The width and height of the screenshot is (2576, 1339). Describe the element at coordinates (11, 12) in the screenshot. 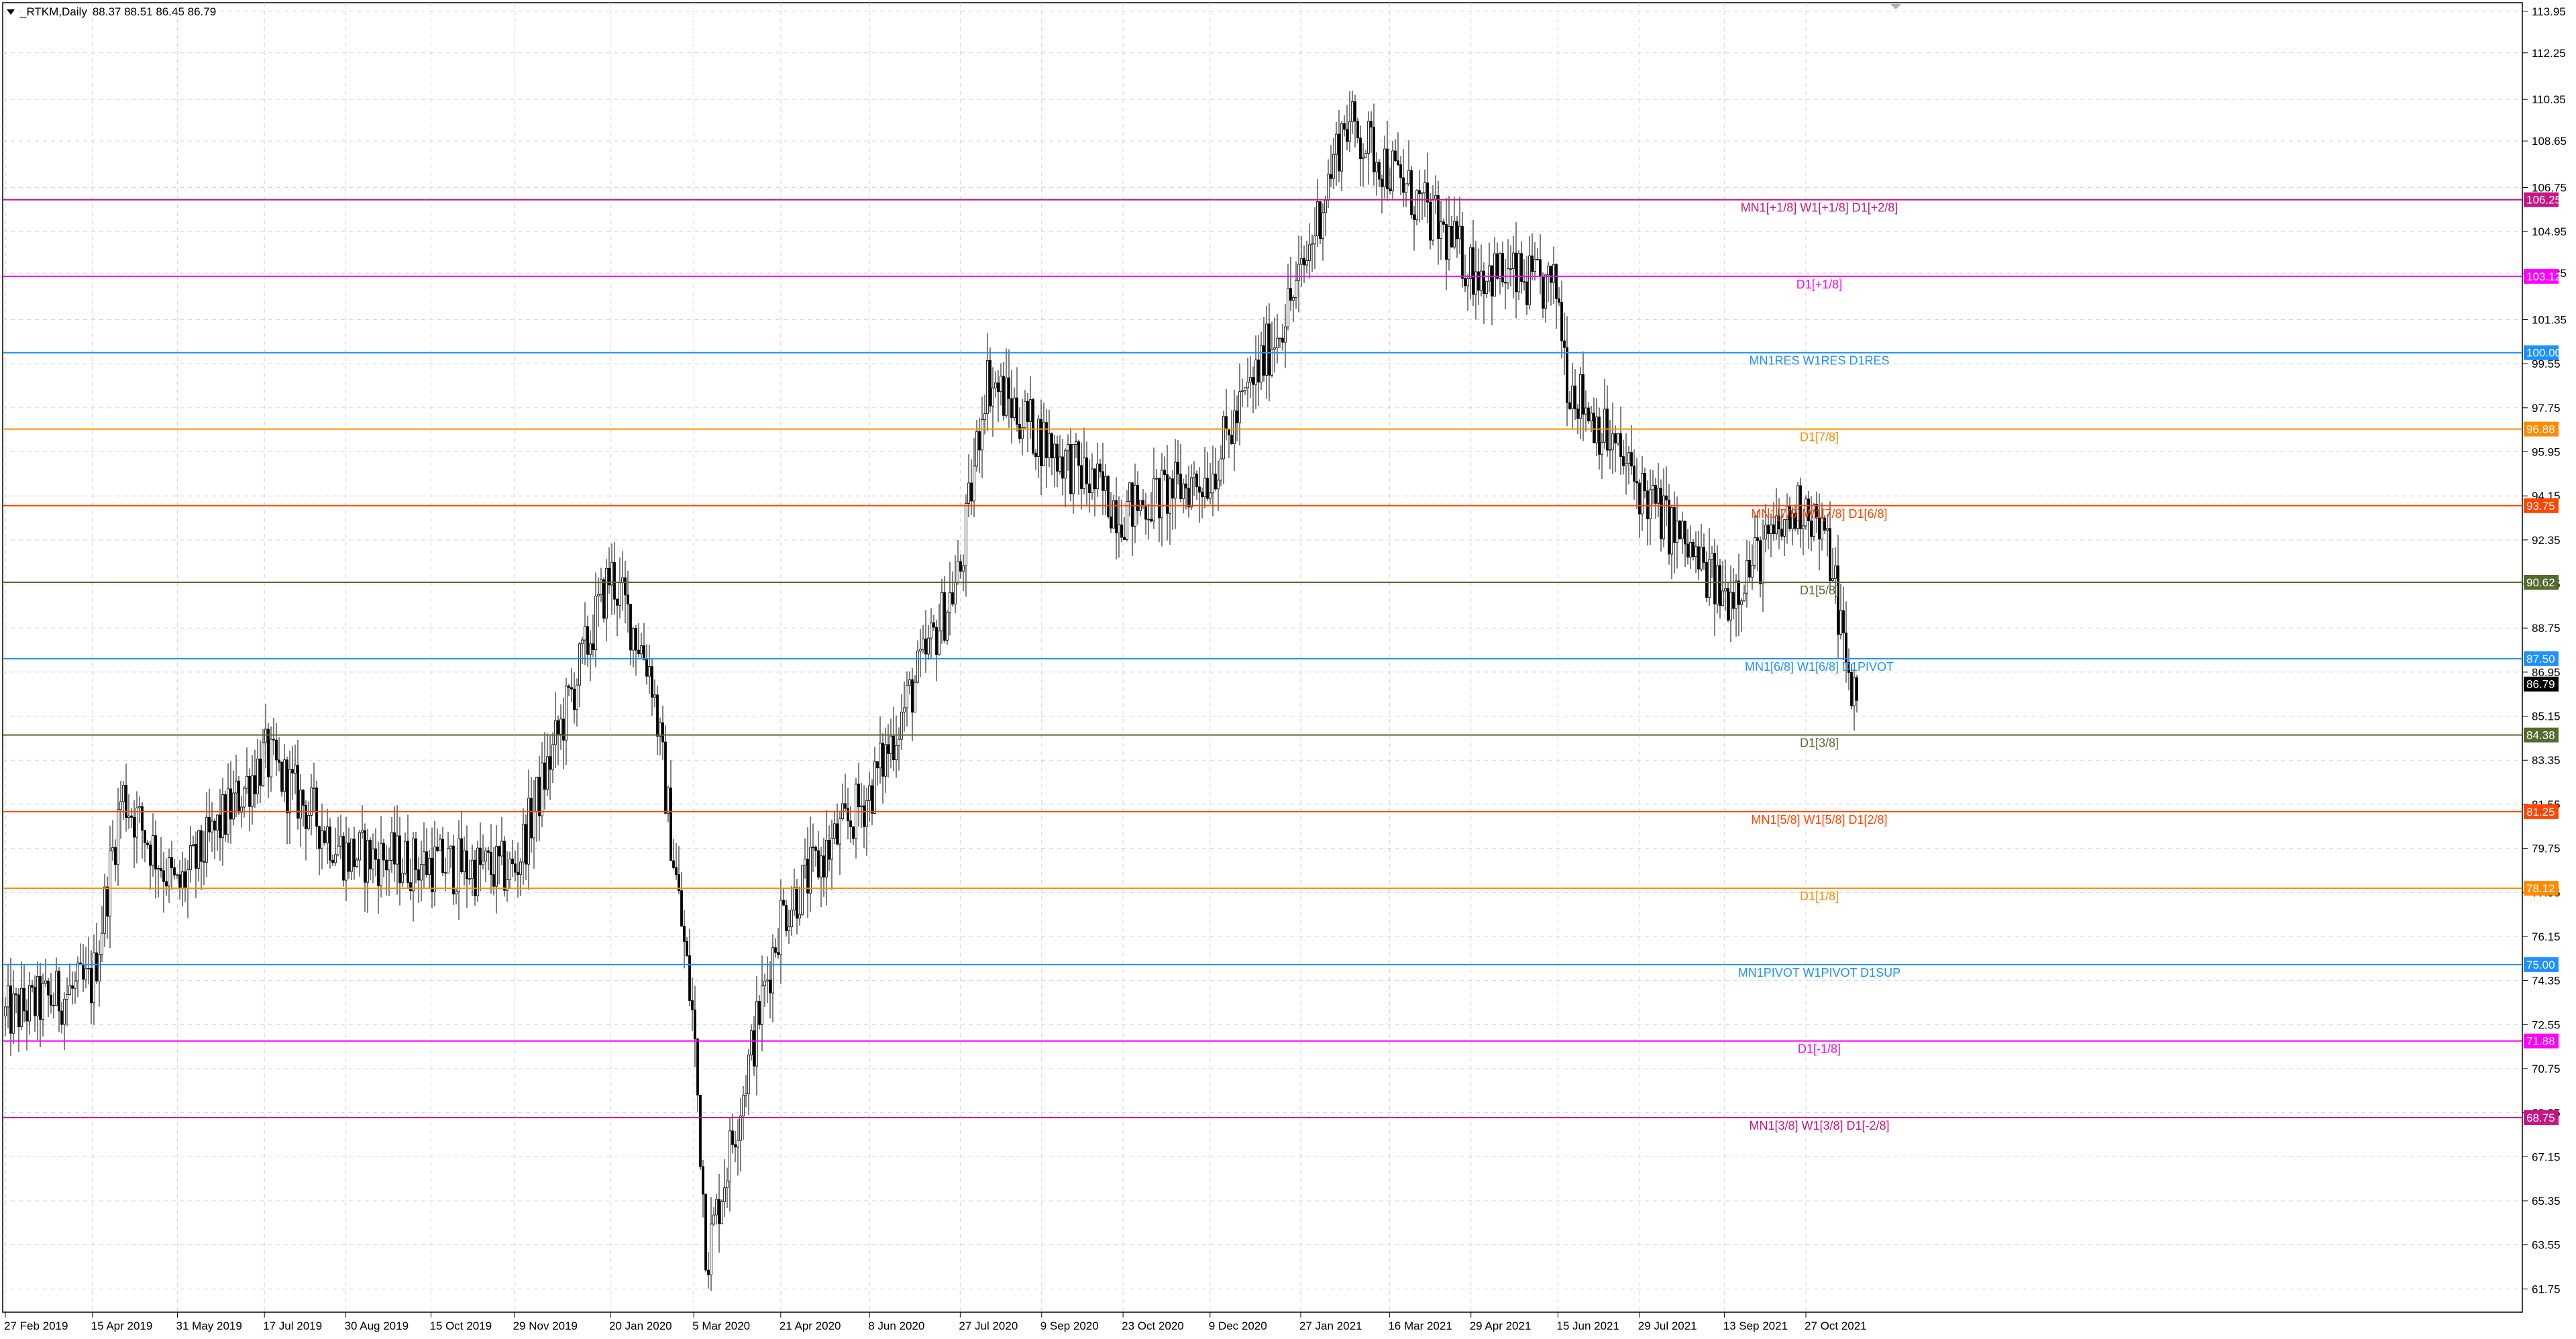

I see `menu-triangle-icon` at that location.